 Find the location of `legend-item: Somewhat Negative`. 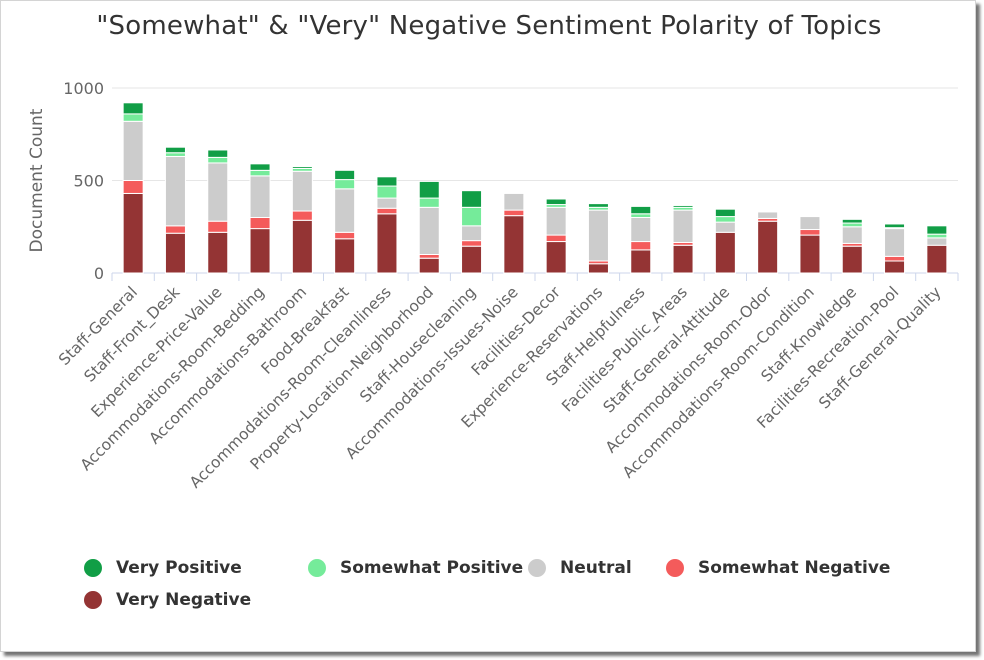

legend-item: Somewhat Negative is located at coordinates (778, 568).